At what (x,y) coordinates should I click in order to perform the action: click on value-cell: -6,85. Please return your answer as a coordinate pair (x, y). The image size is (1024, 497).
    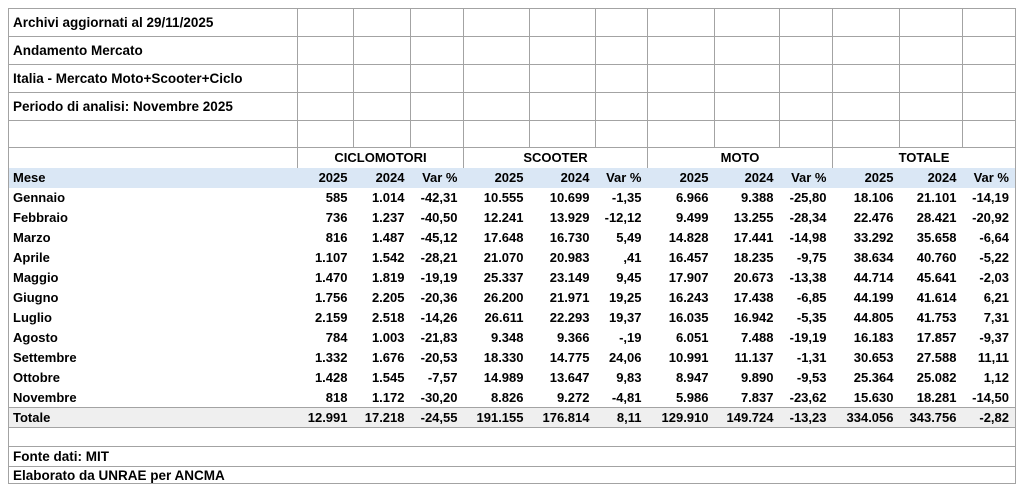
    Looking at the image, I should click on (811, 297).